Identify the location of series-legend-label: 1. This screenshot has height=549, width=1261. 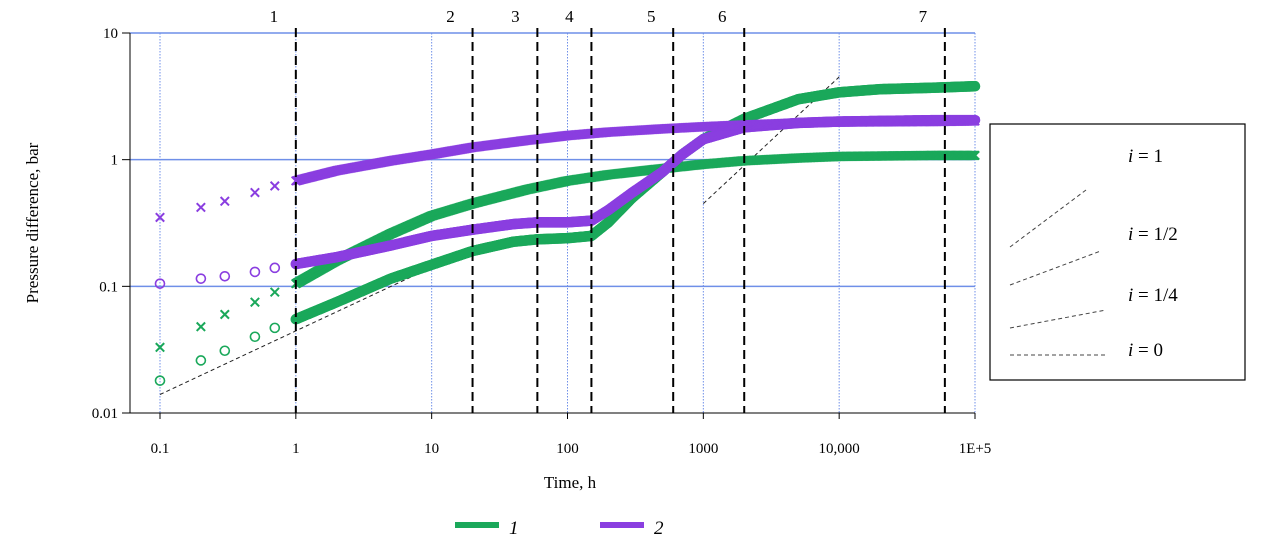
(514, 528).